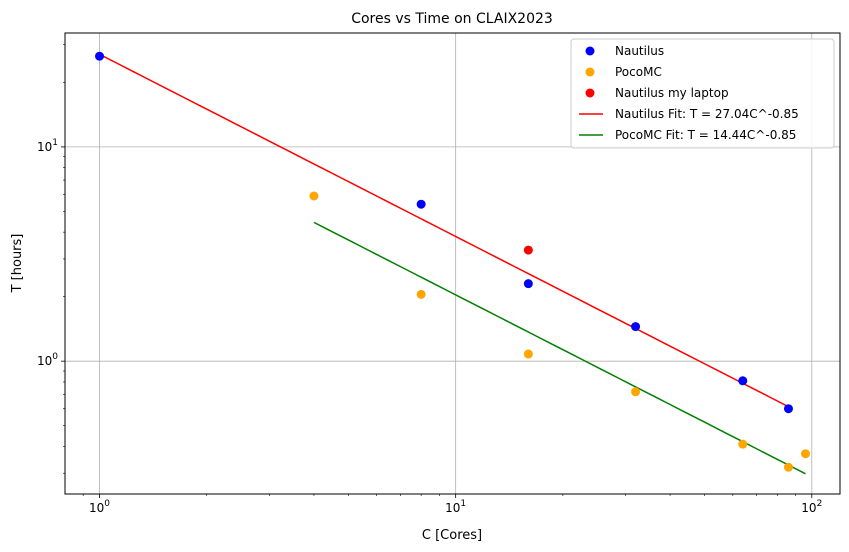  What do you see at coordinates (705, 135) in the screenshot?
I see `legend-label: PocoMC Fit: T = 14.44C^-0.85` at bounding box center [705, 135].